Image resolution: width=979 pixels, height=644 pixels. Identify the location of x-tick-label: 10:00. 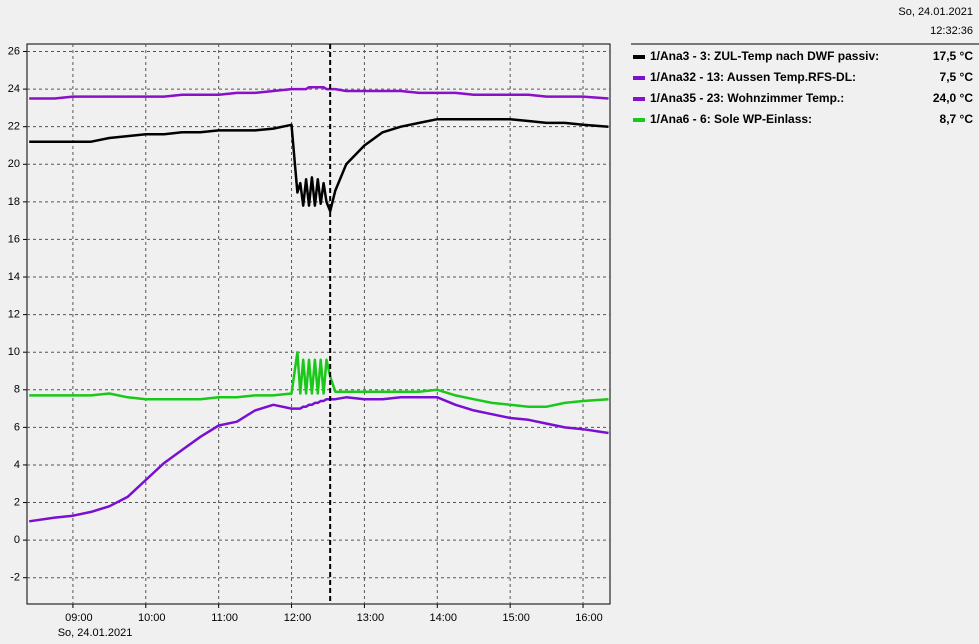
(152, 618).